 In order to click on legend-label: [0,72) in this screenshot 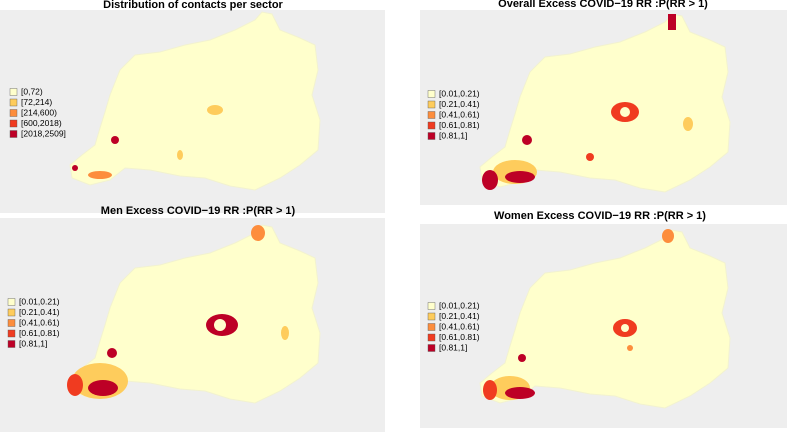, I will do `click(32, 91)`.